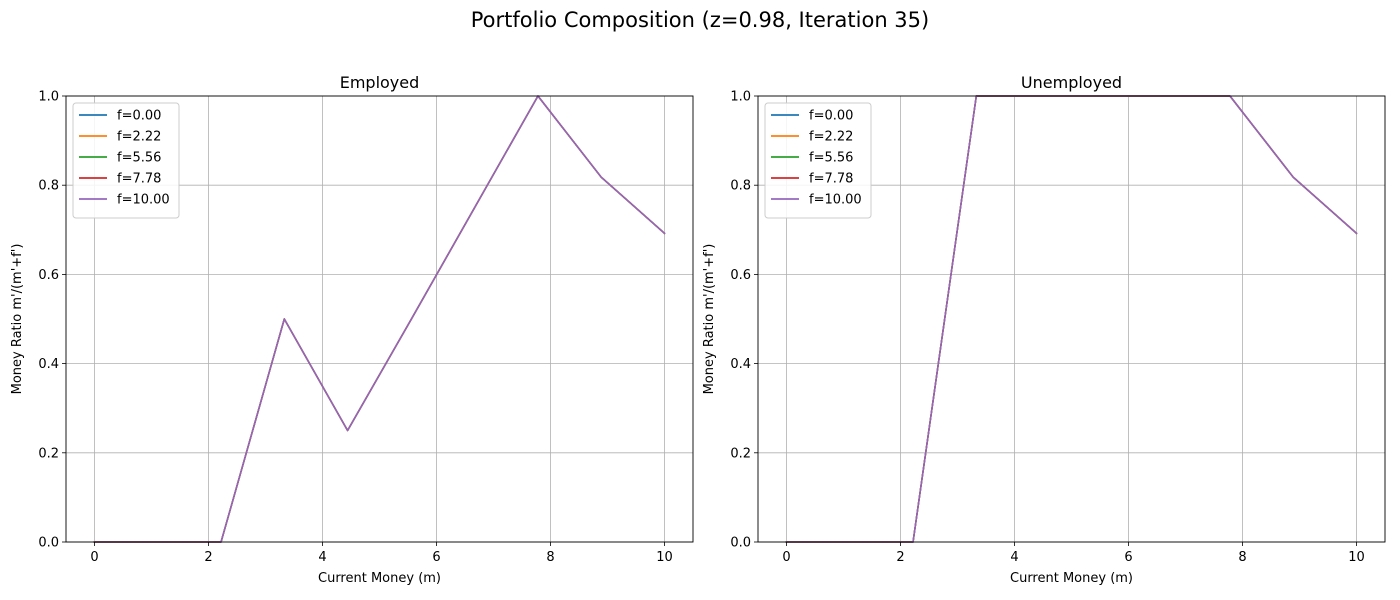  What do you see at coordinates (1071, 82) in the screenshot?
I see `chart-title: Unemployed` at bounding box center [1071, 82].